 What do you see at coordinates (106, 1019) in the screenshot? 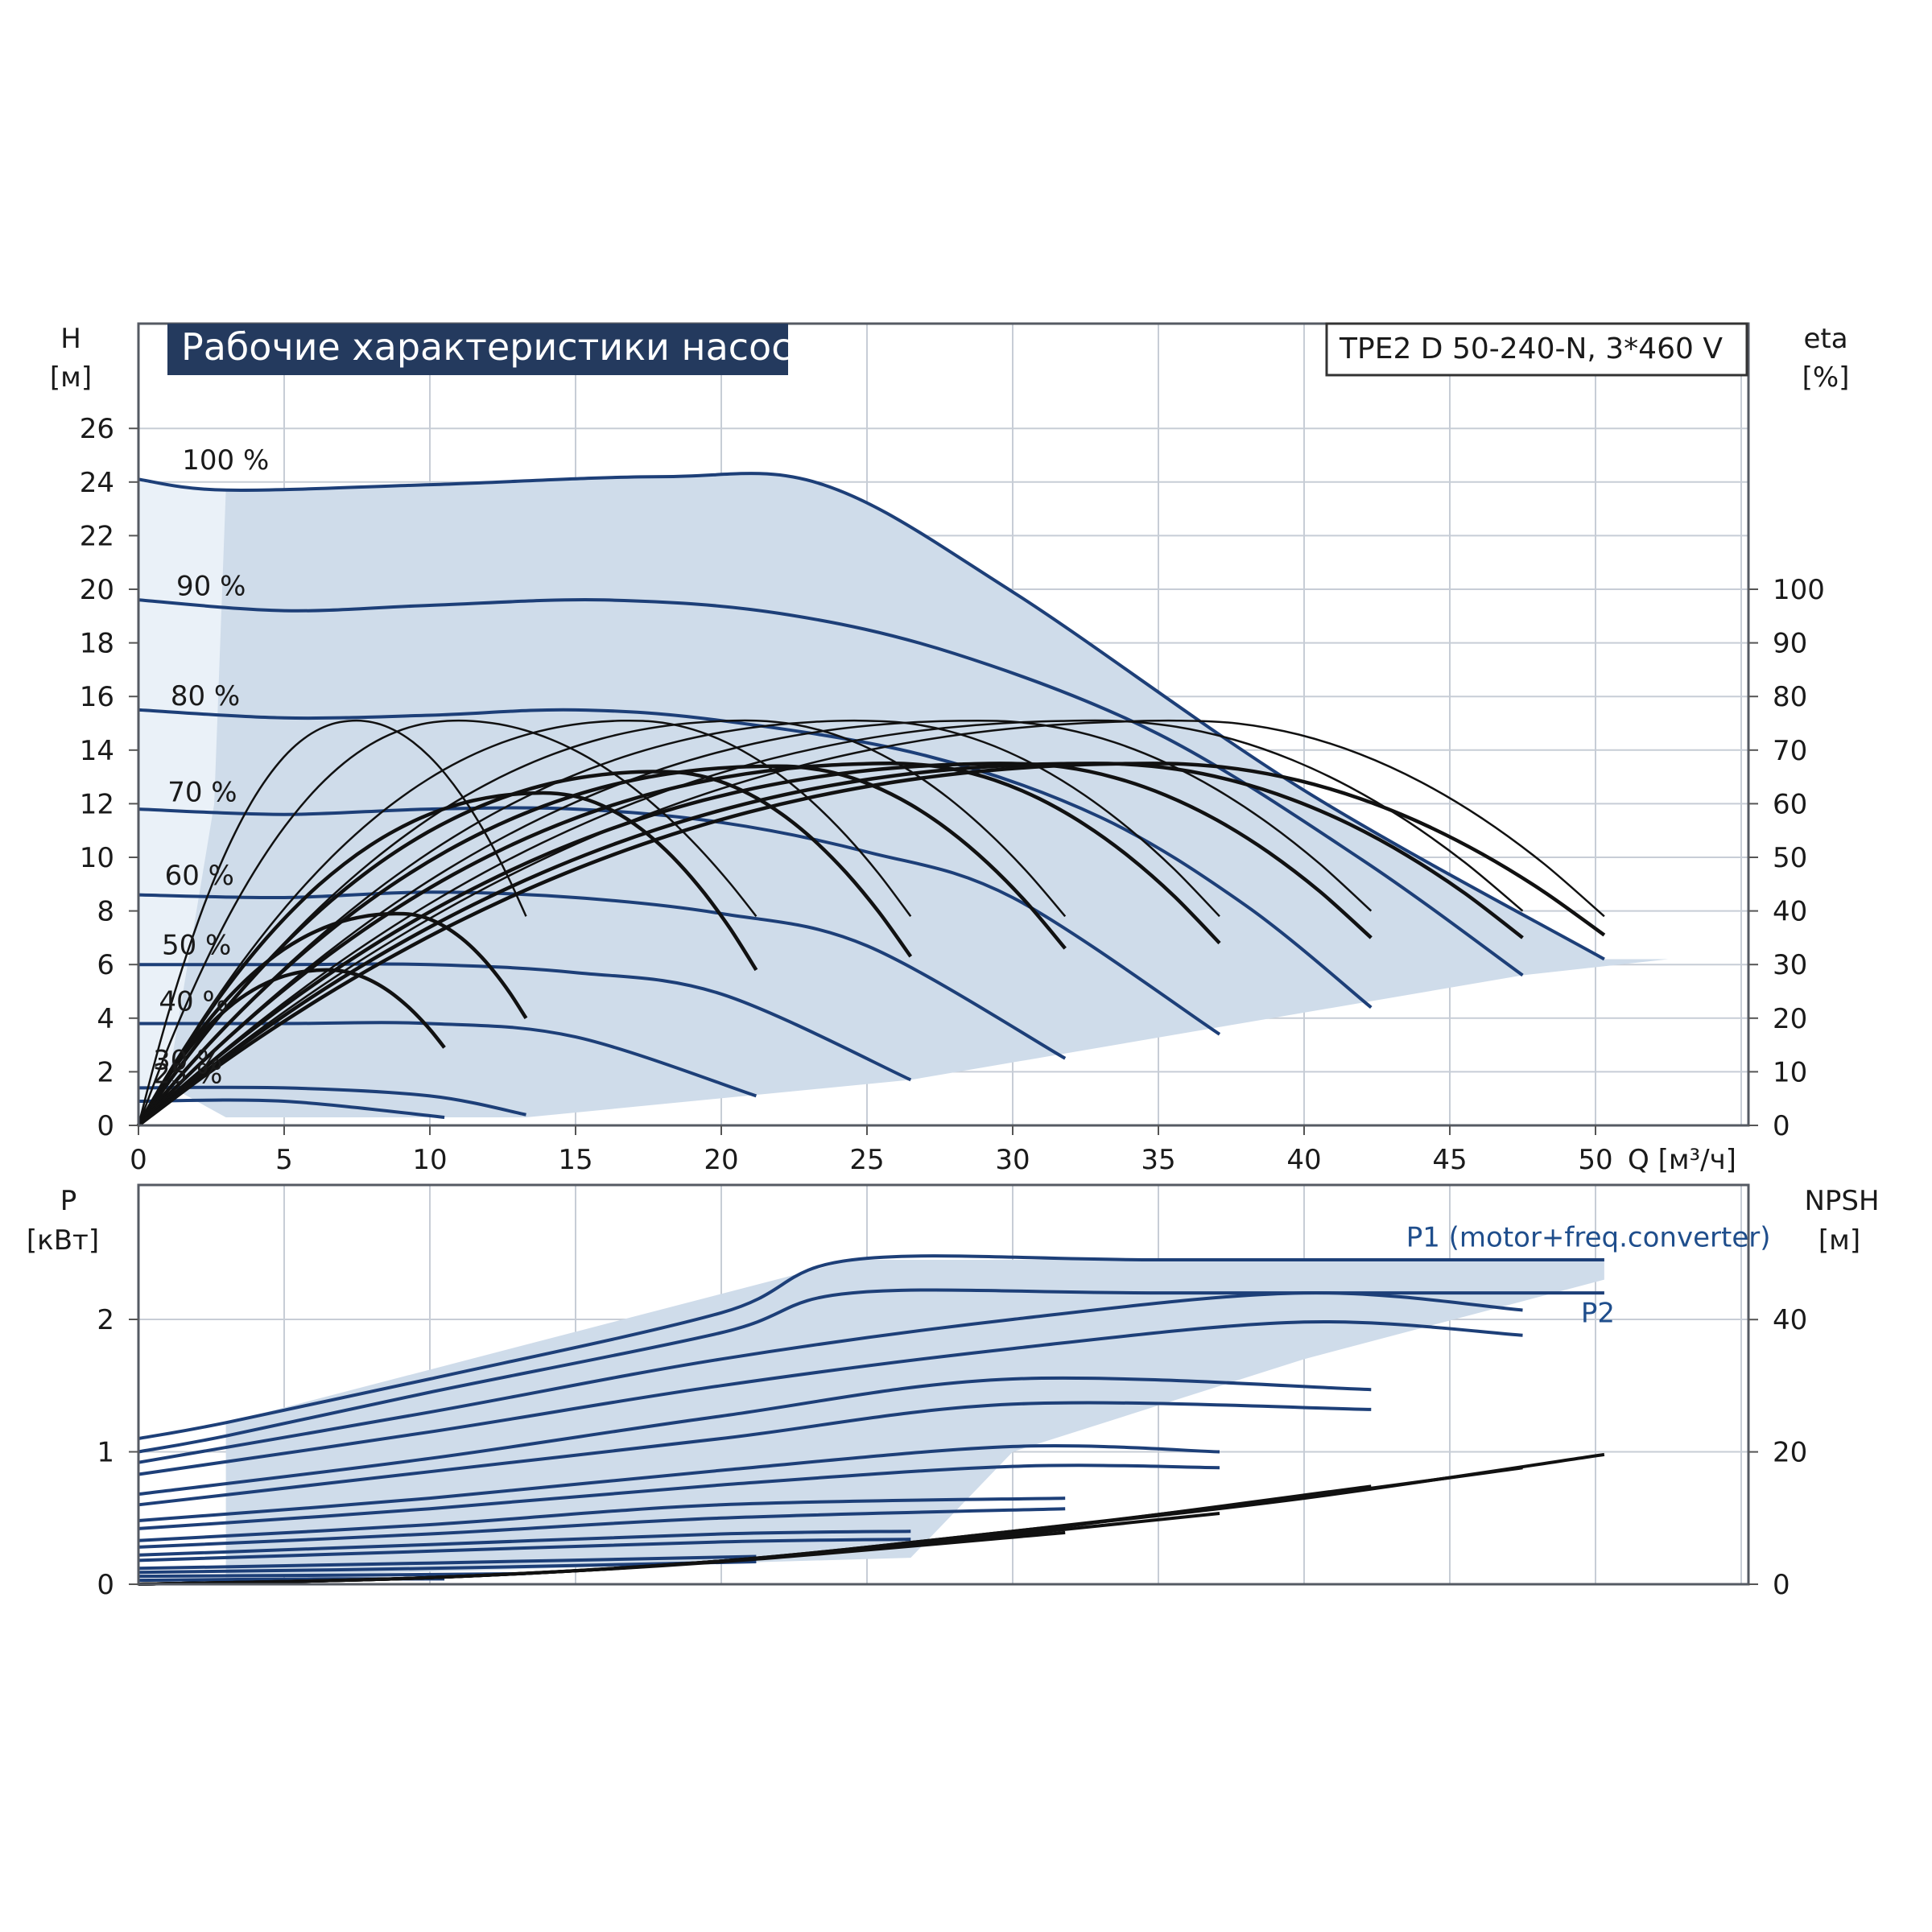
I see `y-left-tick-label: 4` at bounding box center [106, 1019].